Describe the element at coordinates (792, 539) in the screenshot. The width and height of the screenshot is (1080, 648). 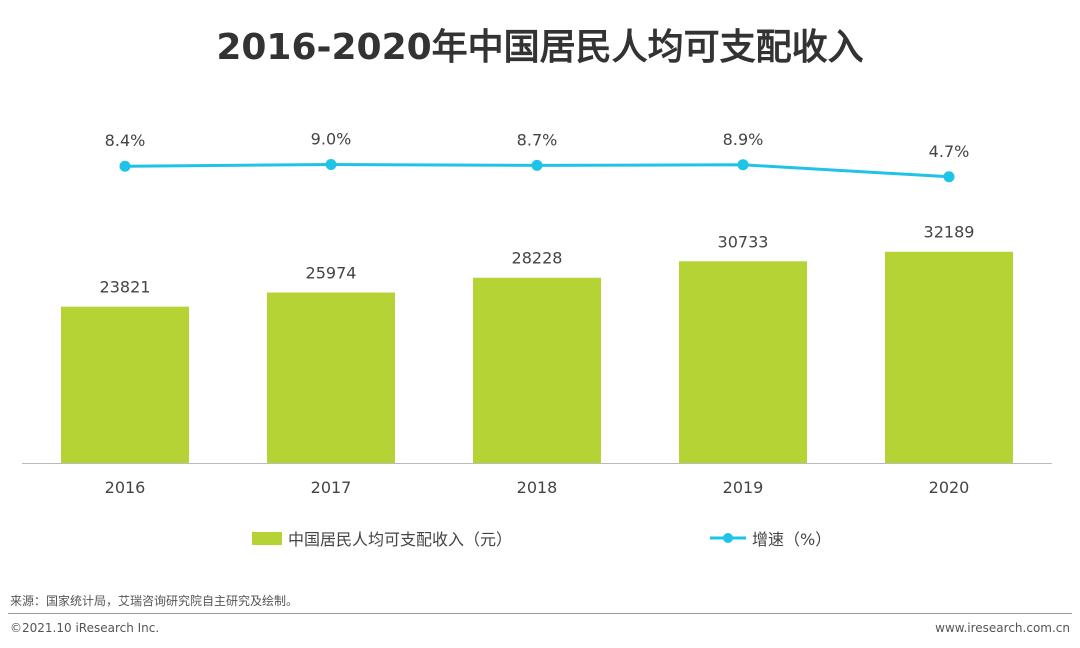
I see `legend-label-growth: 增速（%）` at that location.